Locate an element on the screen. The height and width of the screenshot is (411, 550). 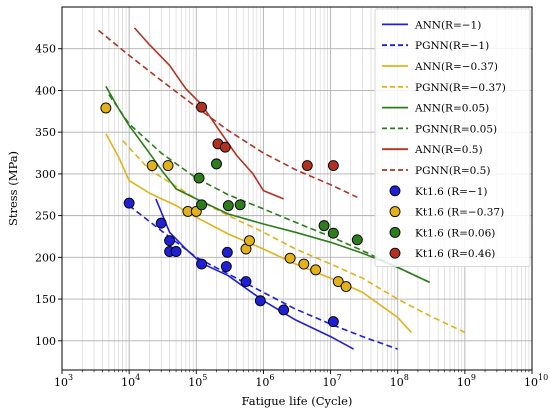
legend-label-4: ANN(R=0.05) is located at coordinates (451, 109).